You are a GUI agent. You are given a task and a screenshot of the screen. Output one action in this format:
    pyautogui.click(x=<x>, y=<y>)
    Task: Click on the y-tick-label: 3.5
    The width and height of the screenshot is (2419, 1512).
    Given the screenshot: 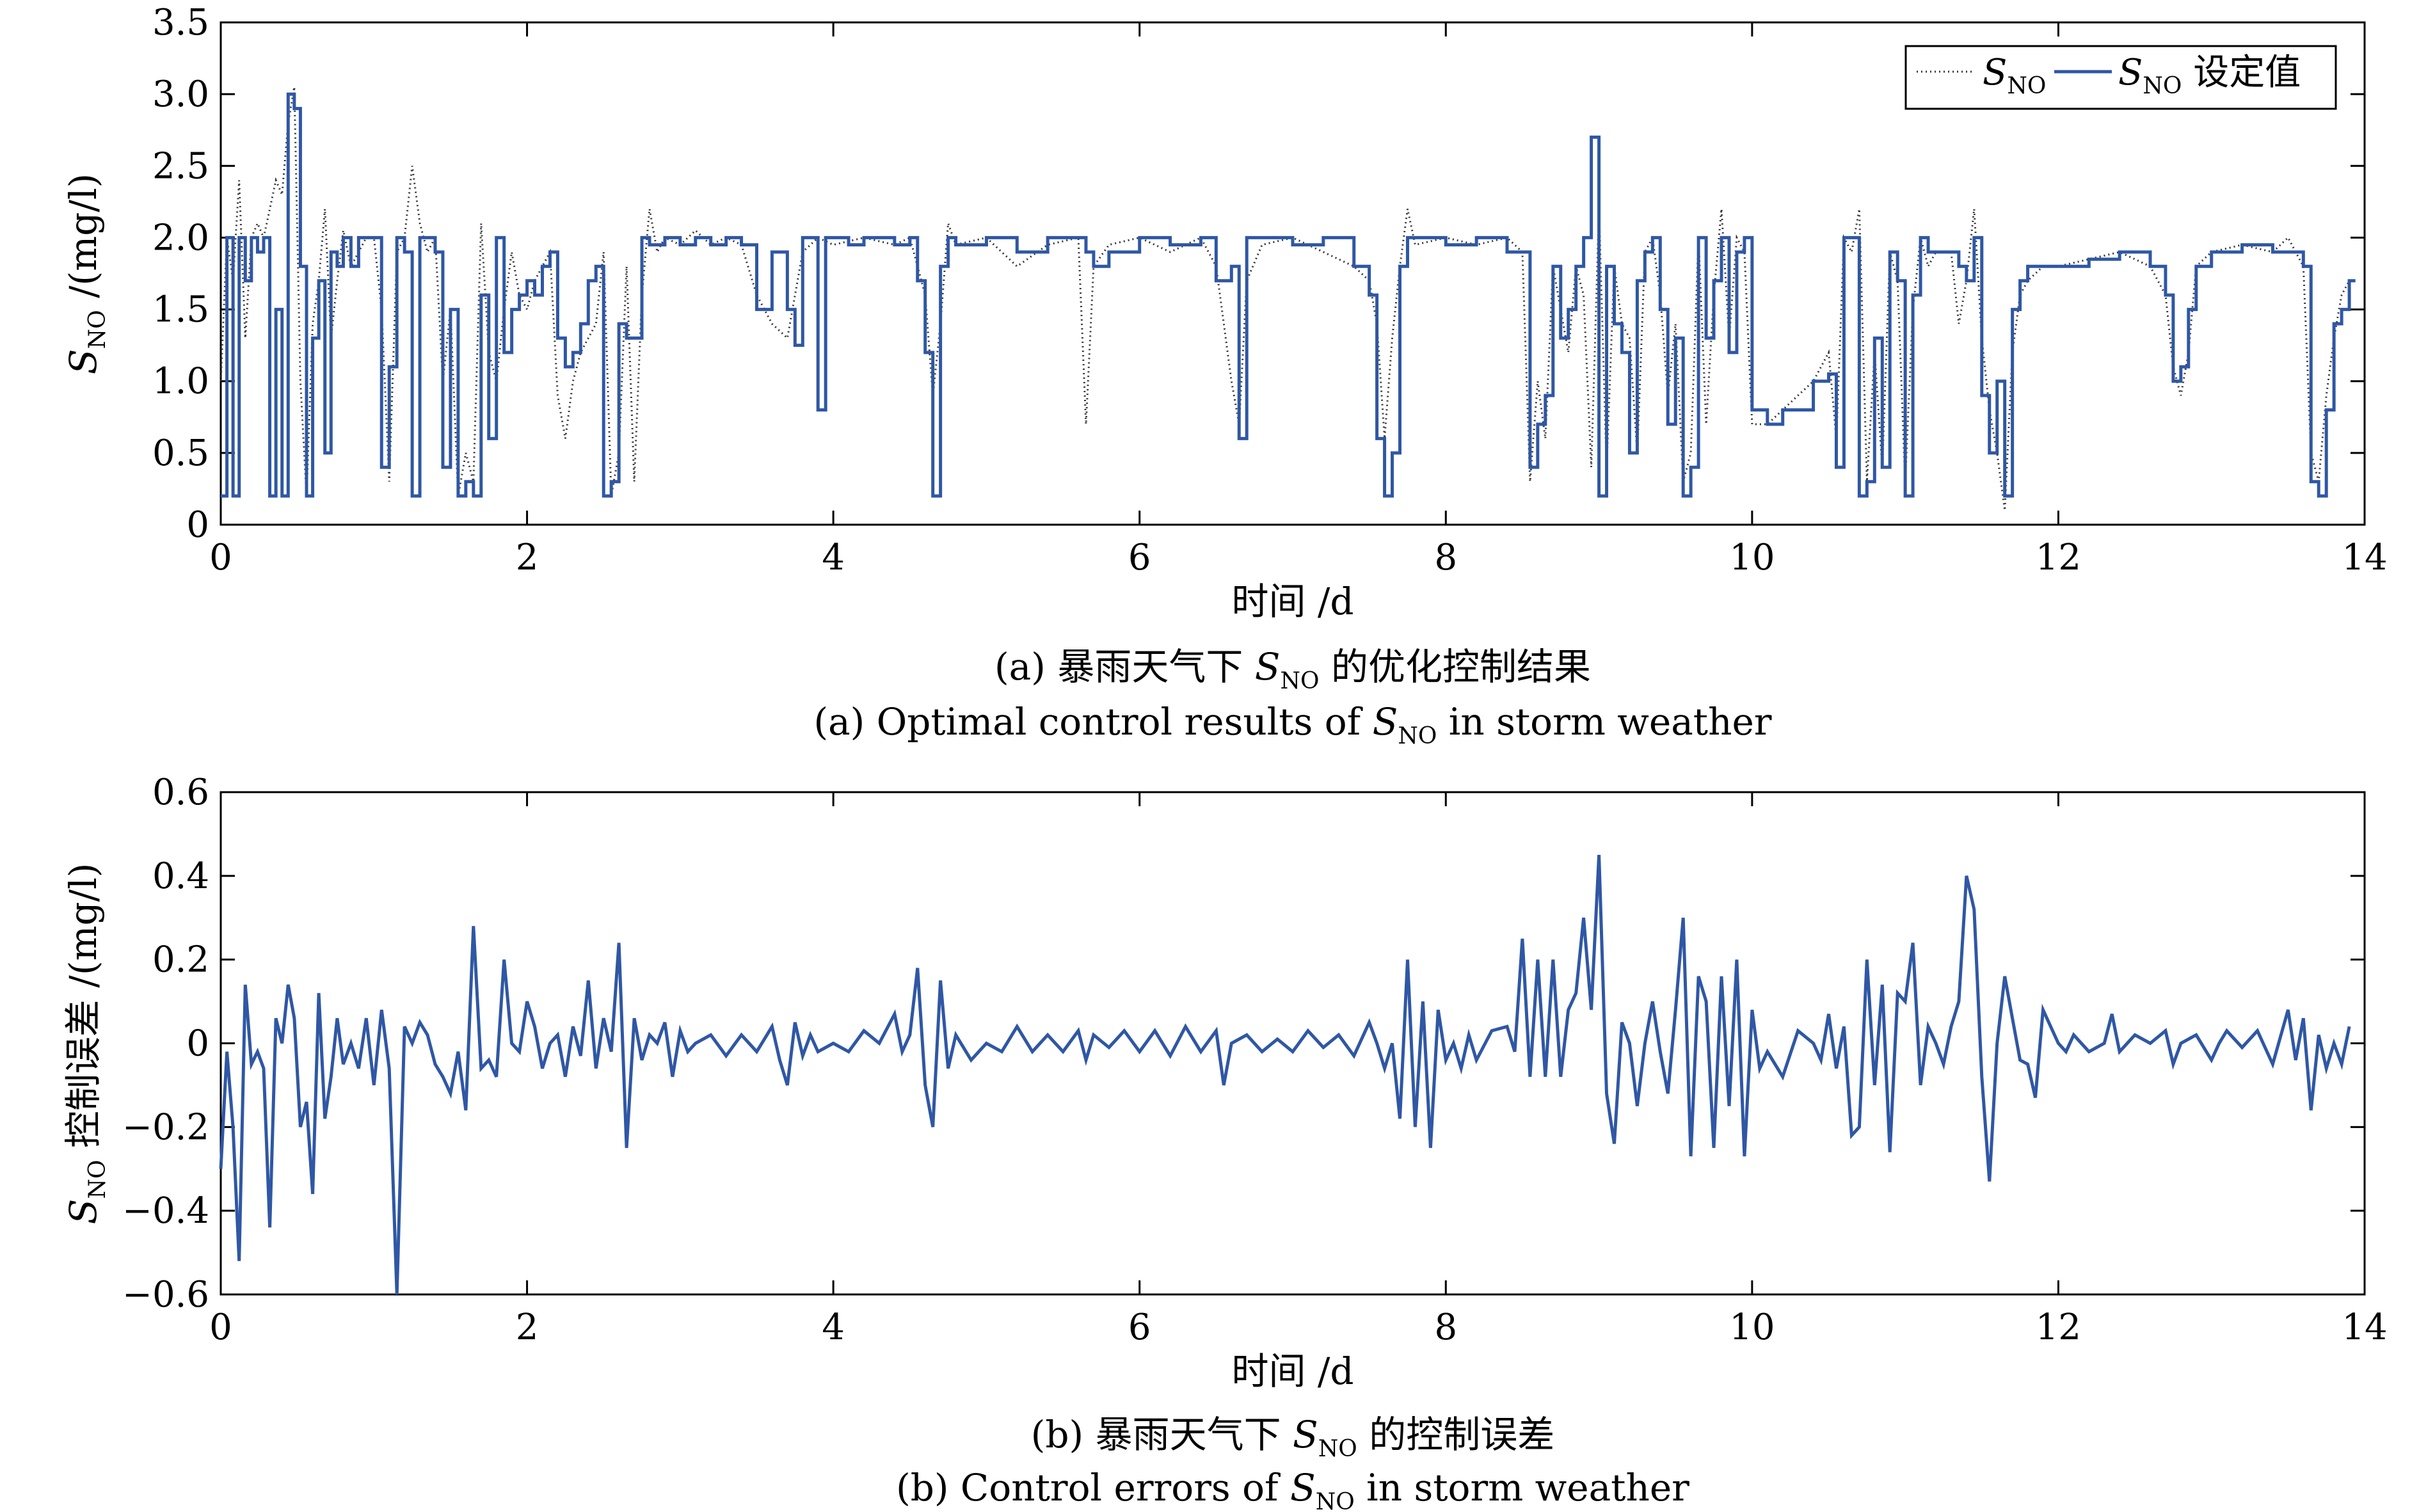 What is the action you would take?
    pyautogui.click(x=180, y=23)
    